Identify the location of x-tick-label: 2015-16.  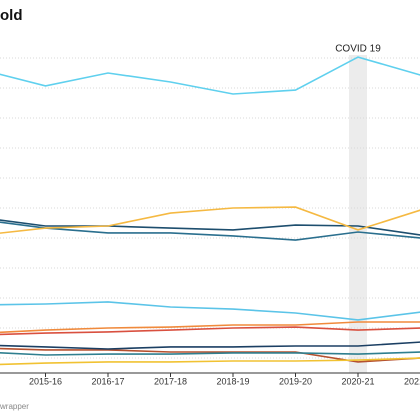
(45, 381).